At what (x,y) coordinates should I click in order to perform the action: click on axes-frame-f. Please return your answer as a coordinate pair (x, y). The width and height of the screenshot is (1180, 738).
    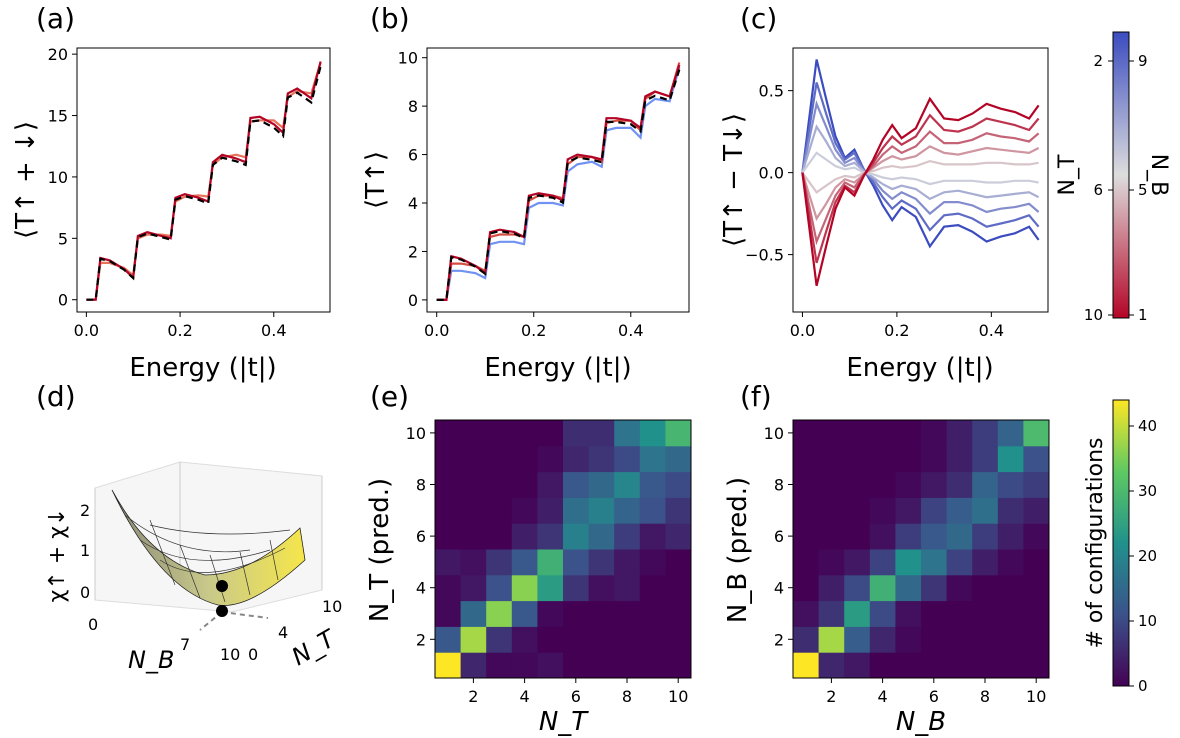
    Looking at the image, I should click on (921, 549).